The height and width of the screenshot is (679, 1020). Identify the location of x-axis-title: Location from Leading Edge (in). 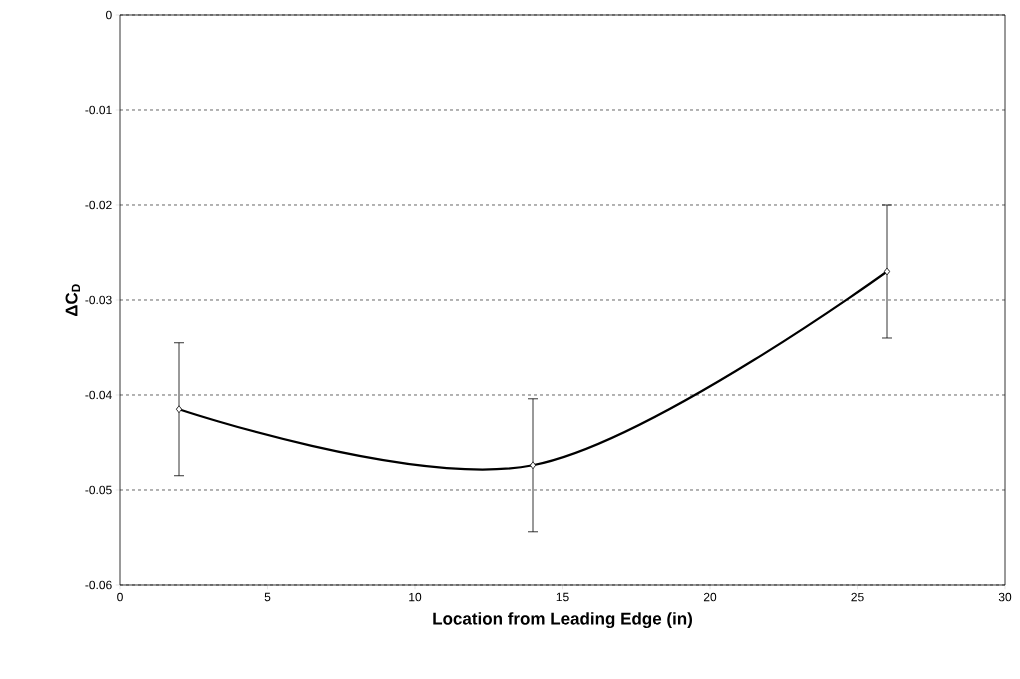
(562, 620).